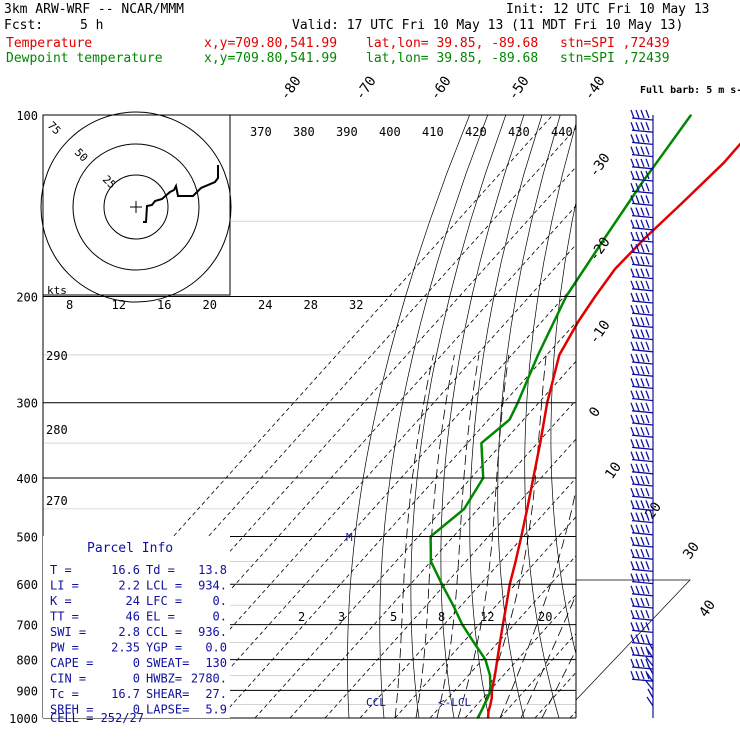  I want to click on parcel-value-1: 2.35, so click(125, 648).